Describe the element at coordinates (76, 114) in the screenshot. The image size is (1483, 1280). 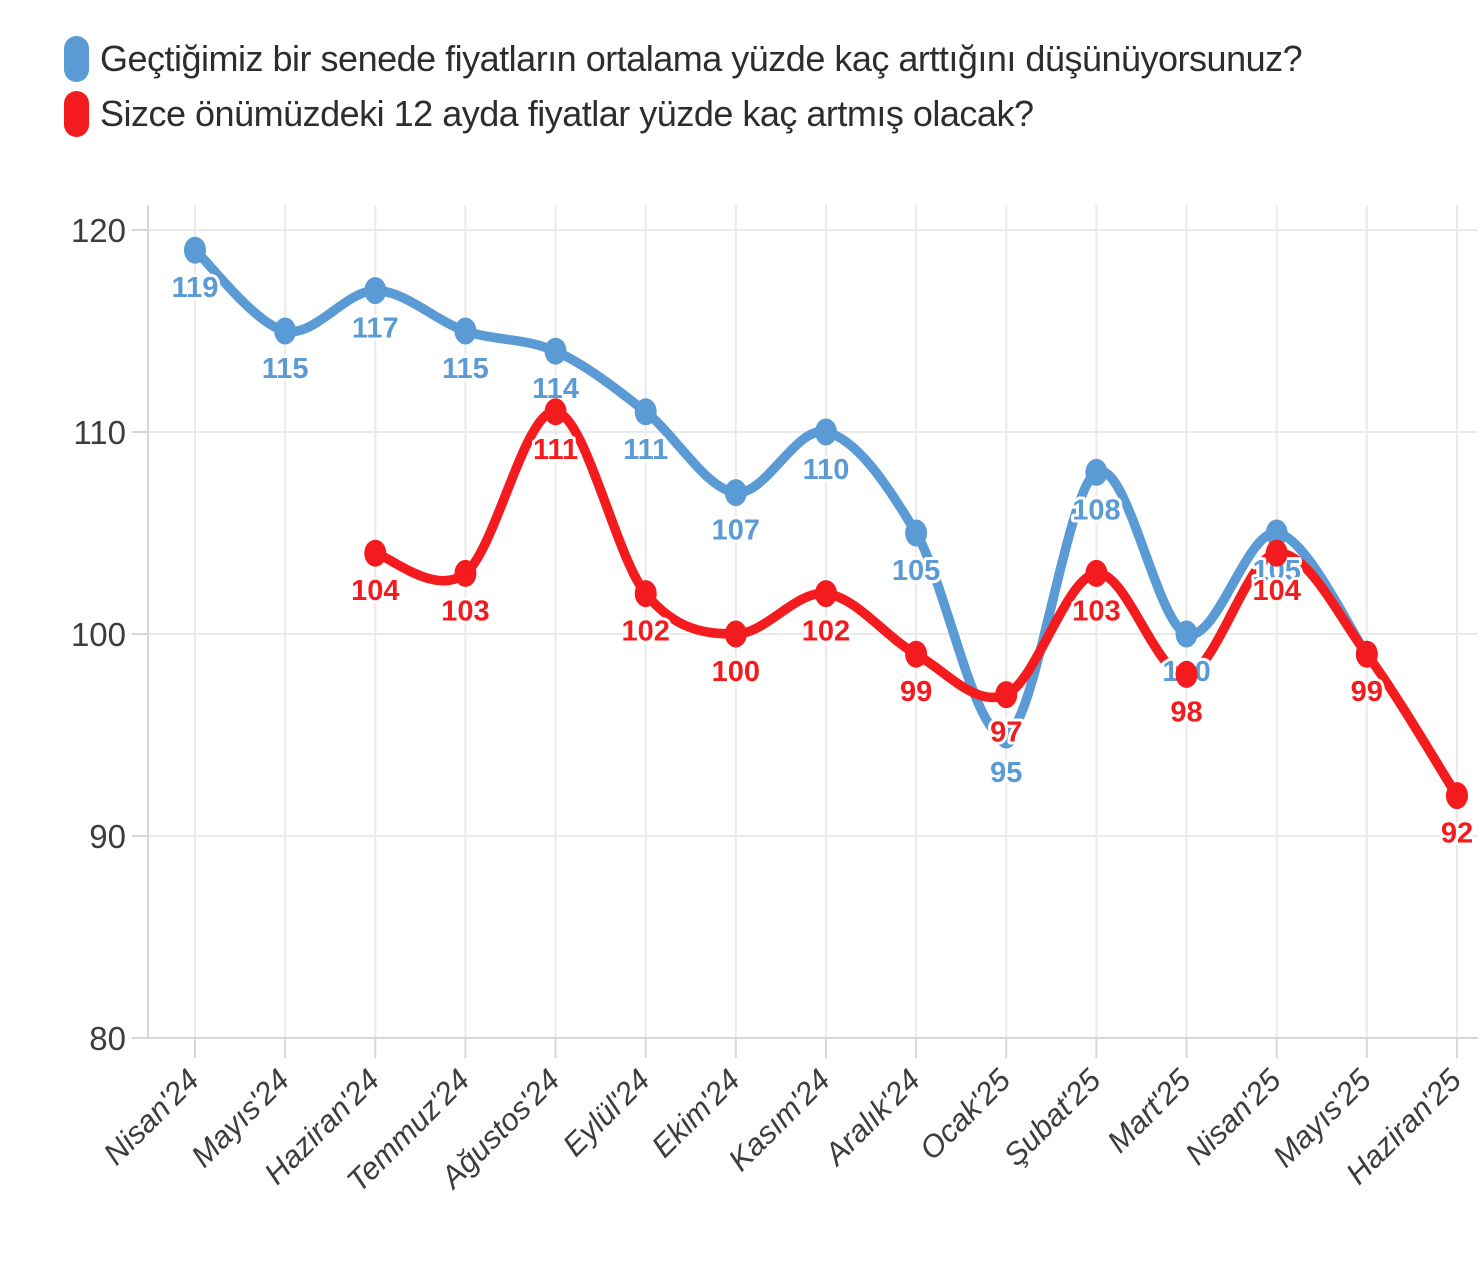
I see `legend-swatch-red-icon` at that location.